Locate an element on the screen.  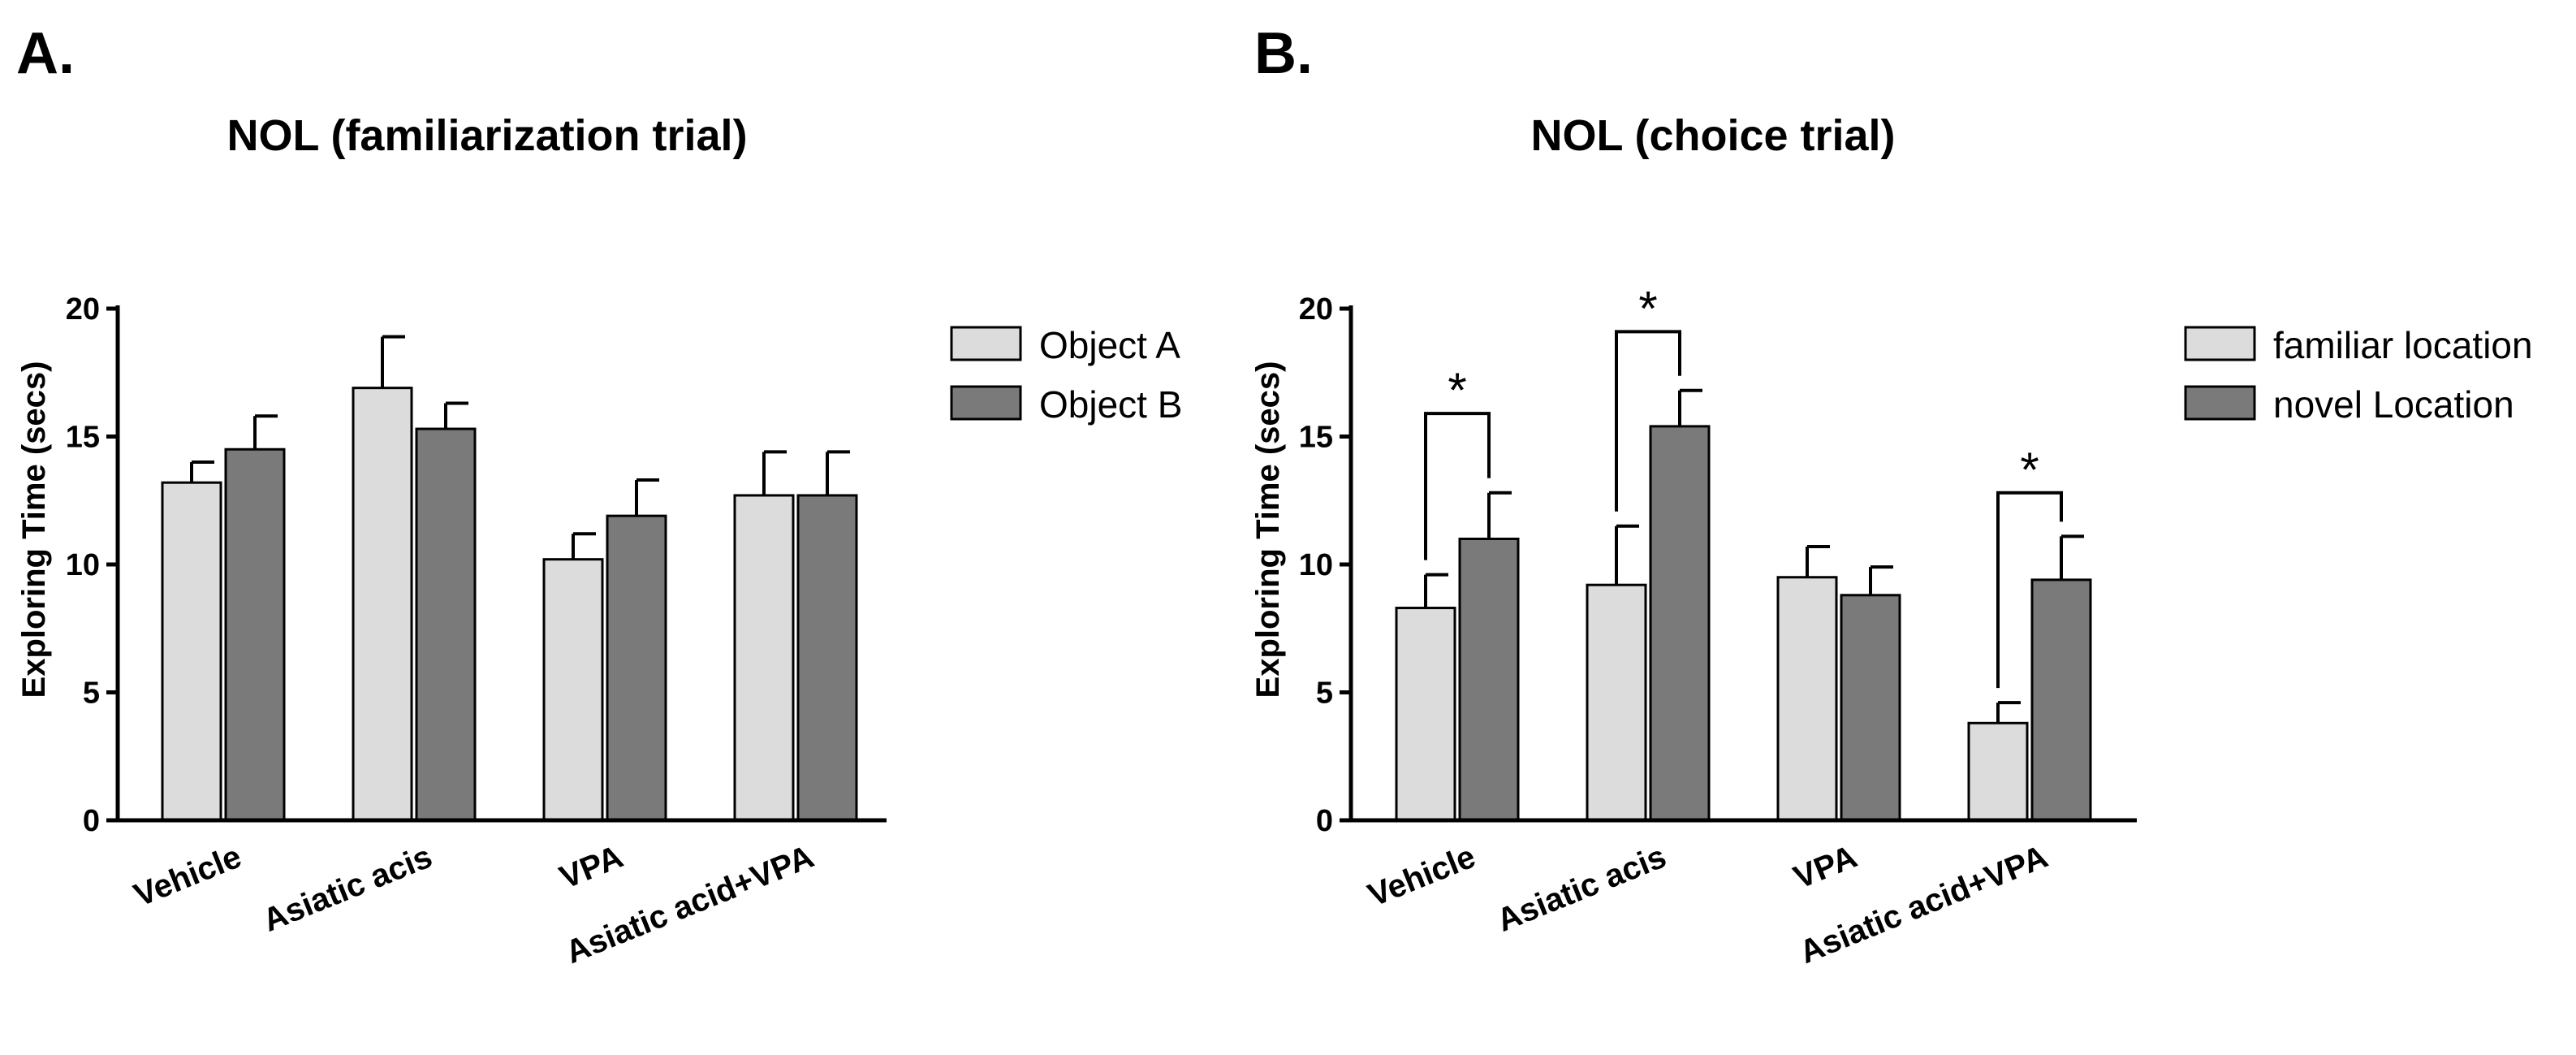
panel-a-title: NOL (familiarization trial) is located at coordinates (487, 135).